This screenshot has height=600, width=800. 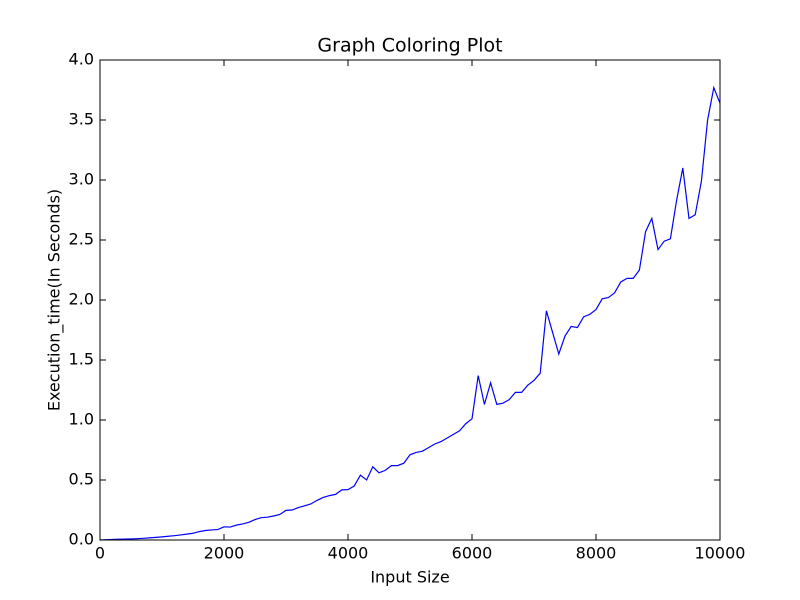 What do you see at coordinates (81, 239) in the screenshot?
I see `y-tick-label: 2.5` at bounding box center [81, 239].